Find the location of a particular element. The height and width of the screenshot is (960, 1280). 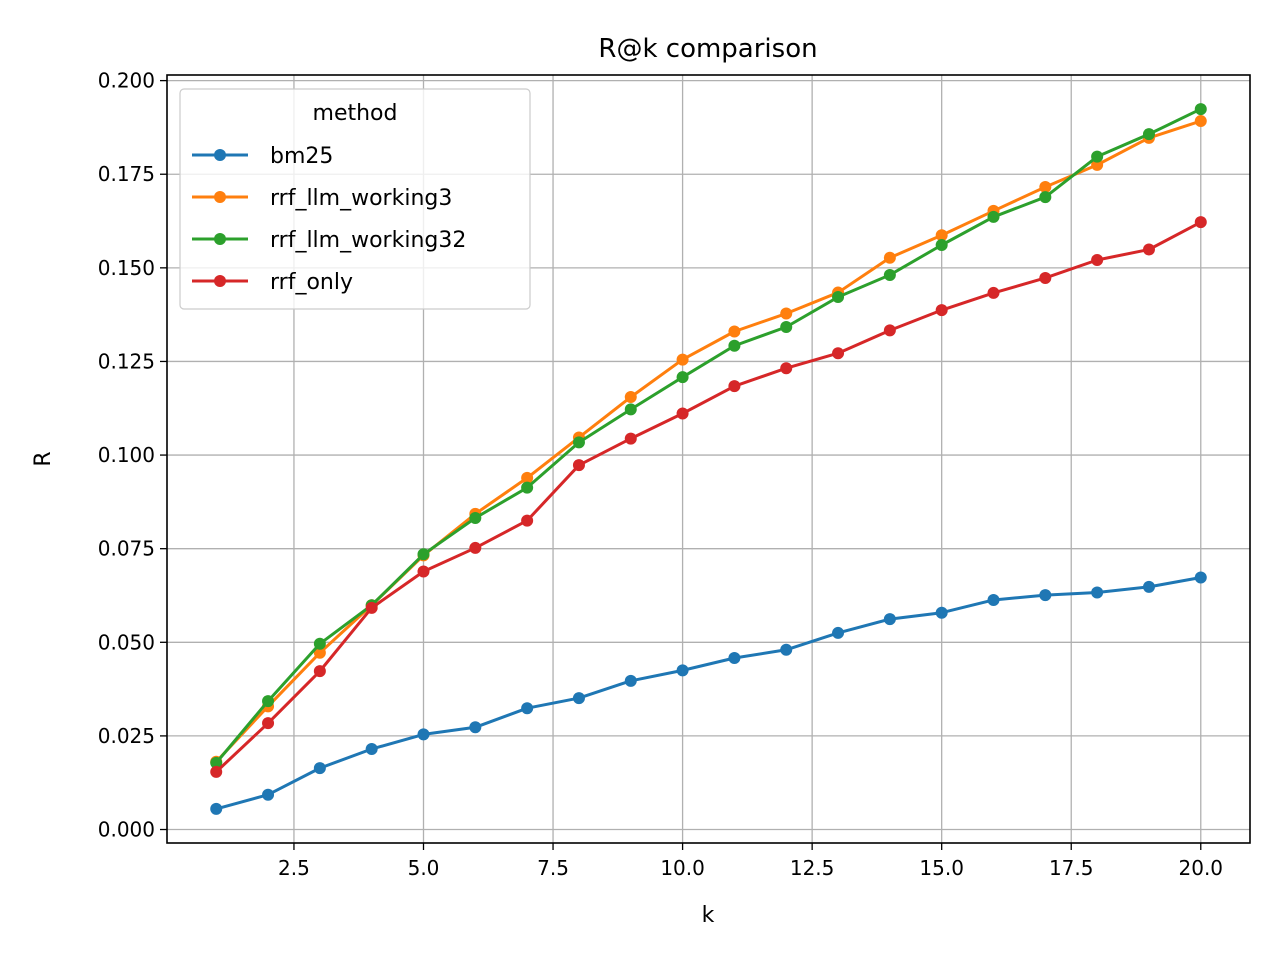

x-tick-label: 10.0 is located at coordinates (682, 868).